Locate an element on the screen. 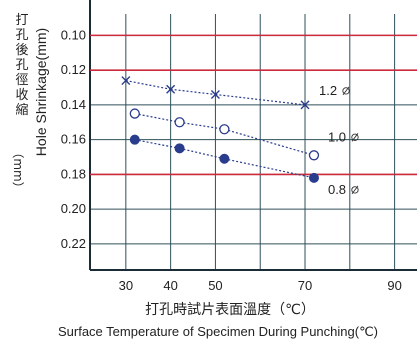 Image resolution: width=417 pixels, height=347 pixels. y-label-cn-char: 後 is located at coordinates (21, 50).